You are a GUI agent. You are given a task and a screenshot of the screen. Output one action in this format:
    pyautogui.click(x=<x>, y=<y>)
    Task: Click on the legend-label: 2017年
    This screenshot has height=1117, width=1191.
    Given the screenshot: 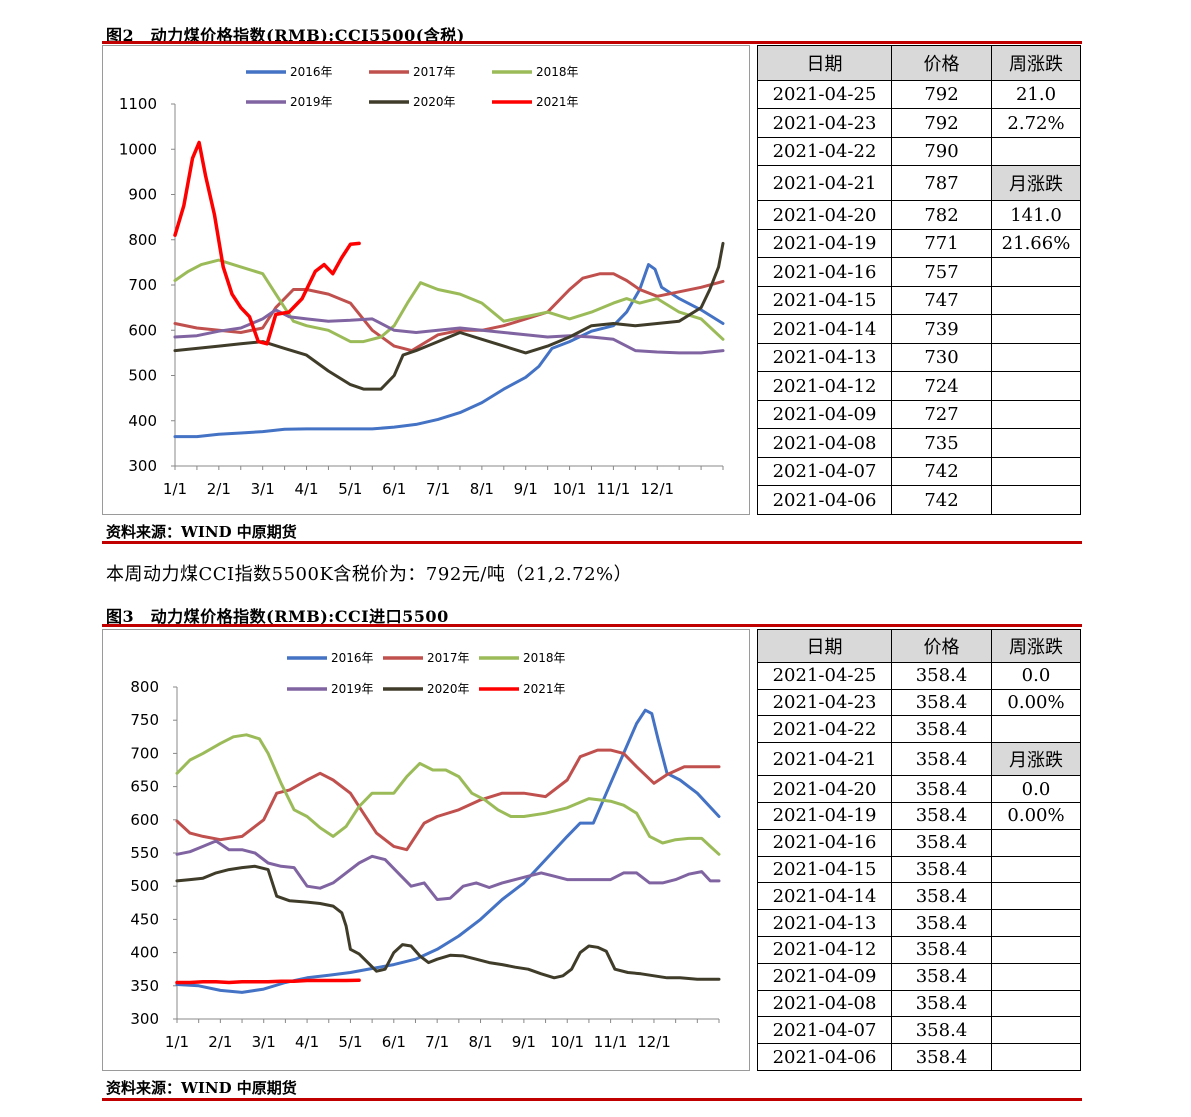 What is the action you would take?
    pyautogui.click(x=434, y=72)
    